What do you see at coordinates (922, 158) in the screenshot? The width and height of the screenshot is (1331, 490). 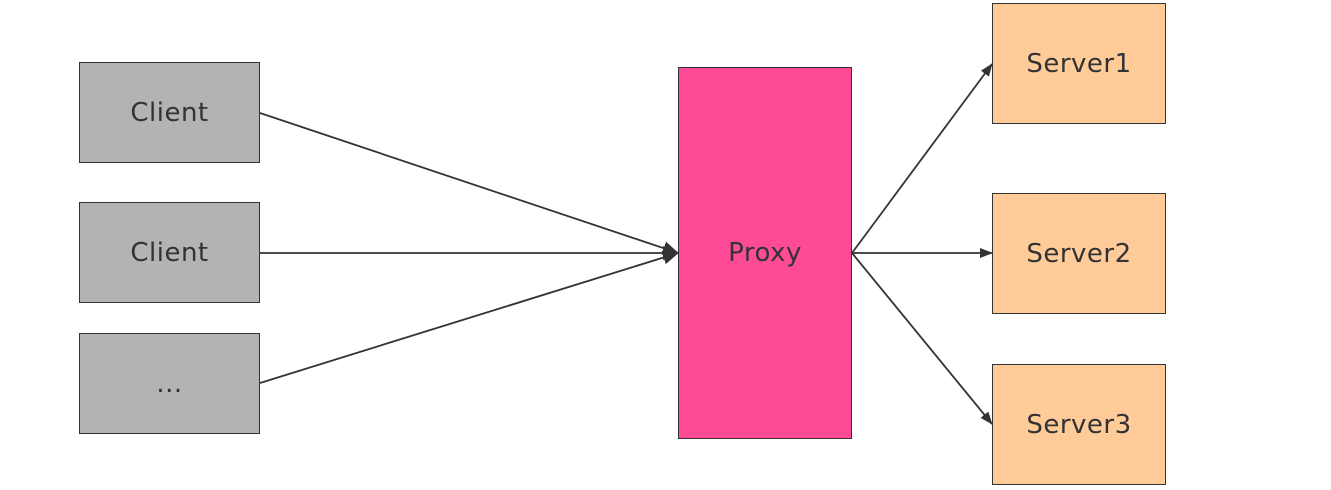 I see `arrow-proxy-to-server1` at bounding box center [922, 158].